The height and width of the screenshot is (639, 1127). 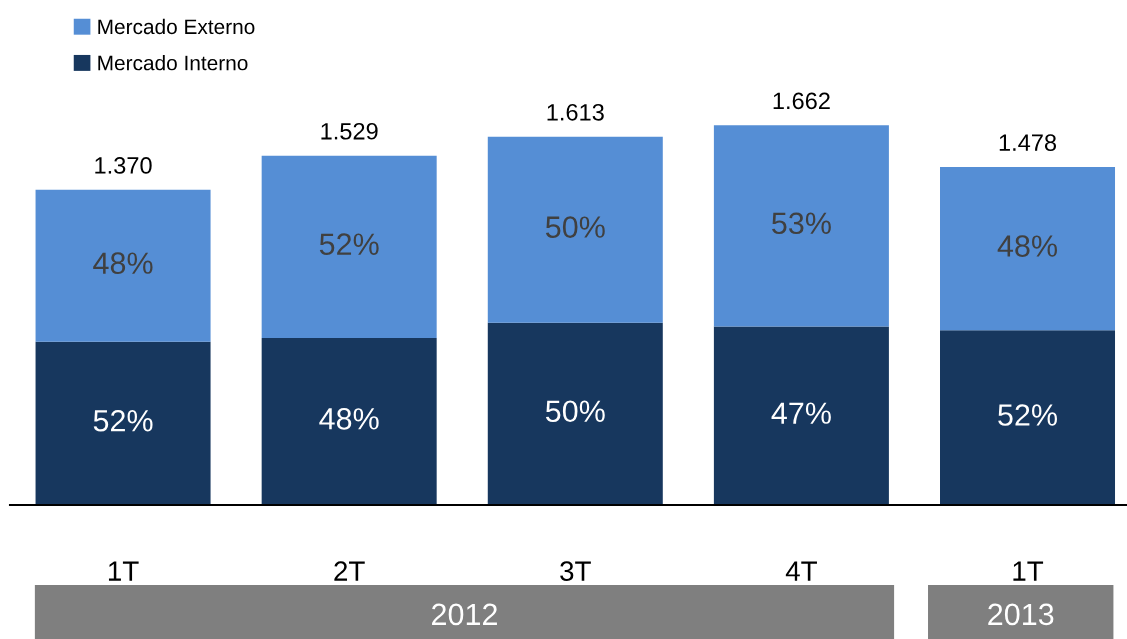 What do you see at coordinates (801, 101) in the screenshot?
I see `text: 1.662` at bounding box center [801, 101].